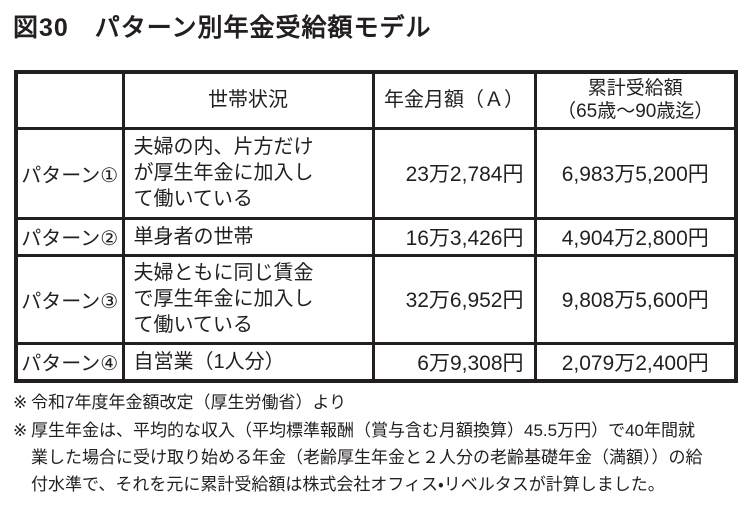 This screenshot has width=748, height=506. I want to click on pattern-label: パターン②, so click(69, 236).